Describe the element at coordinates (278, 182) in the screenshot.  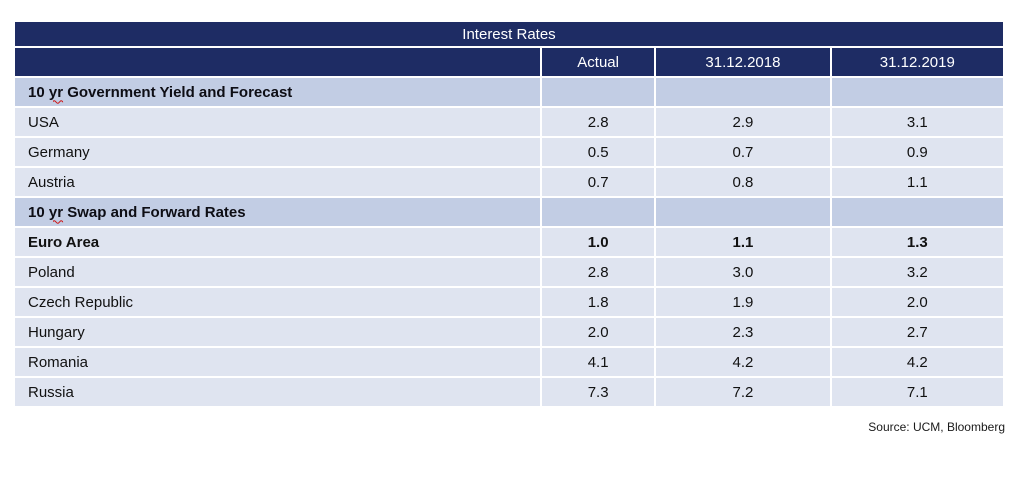
I see `row-label-cell: Austria` at that location.